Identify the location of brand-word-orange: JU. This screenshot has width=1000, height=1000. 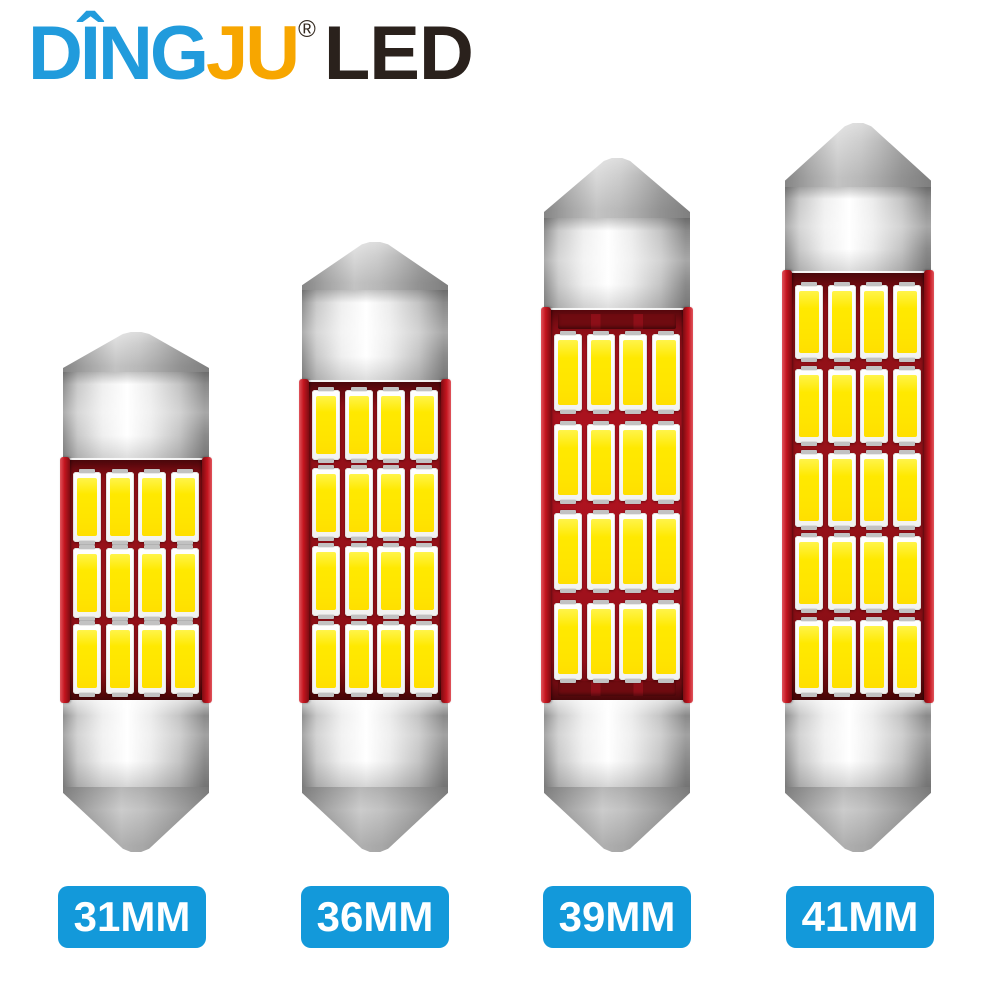
(253, 53).